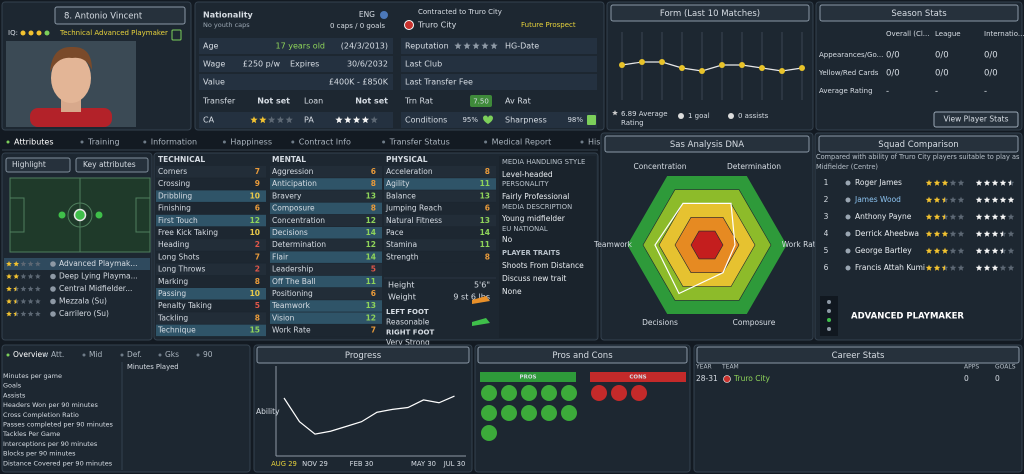  What do you see at coordinates (29, 164) in the screenshot?
I see `label: Highlight` at bounding box center [29, 164].